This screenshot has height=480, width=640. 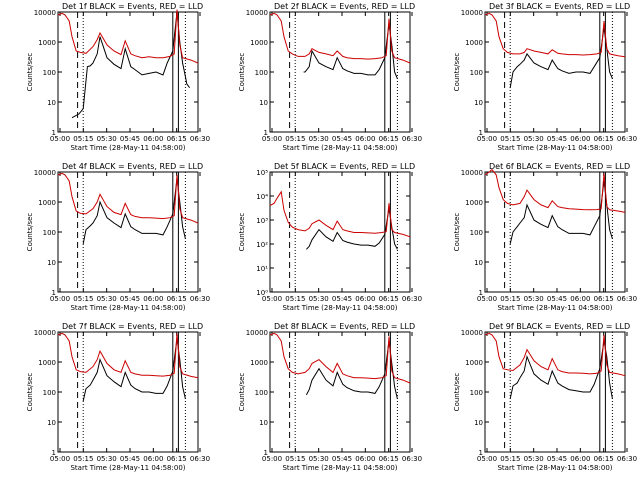 What do you see at coordinates (132, 6) in the screenshot?
I see `chart-title: Det 1f BLACK = Events, RED = LLD` at bounding box center [132, 6].